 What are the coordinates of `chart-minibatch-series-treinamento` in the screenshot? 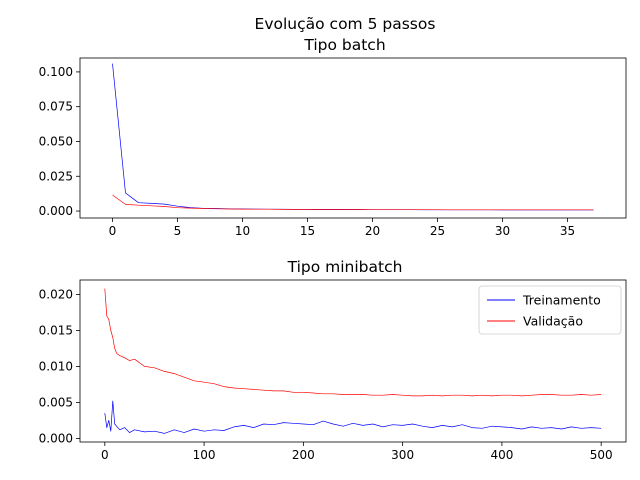 It's located at (353, 417).